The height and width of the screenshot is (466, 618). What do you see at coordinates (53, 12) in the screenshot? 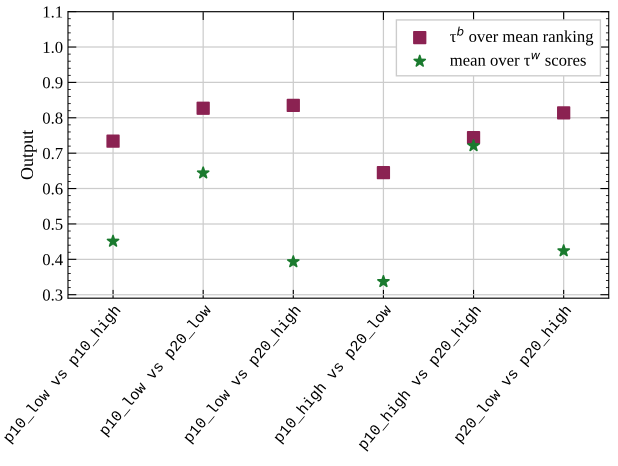
I see `y-tick-label: 1.1` at bounding box center [53, 12].